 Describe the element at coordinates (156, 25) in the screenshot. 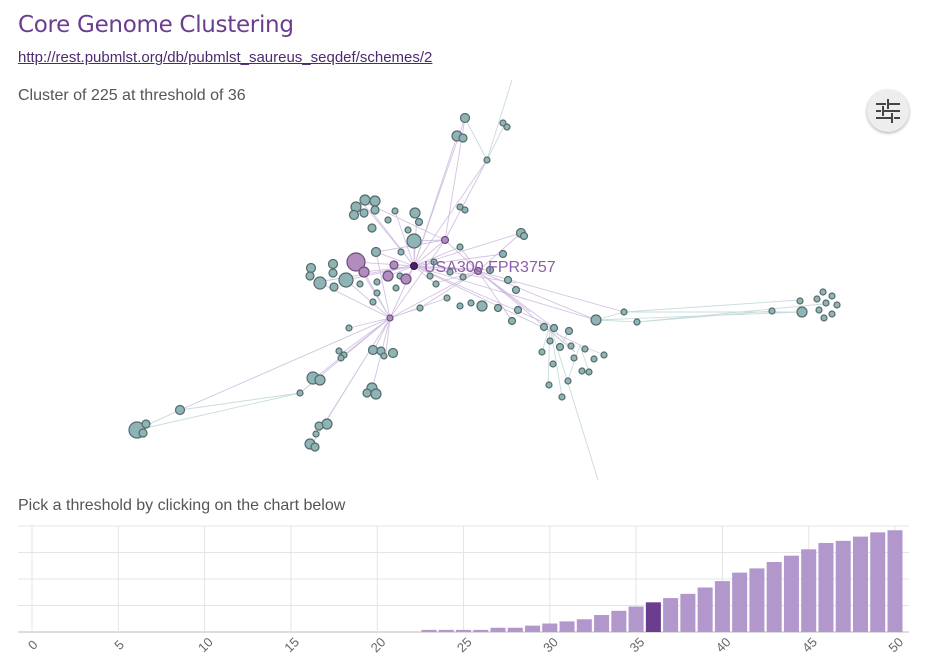

I see `page-title: Core Genome Clustering` at that location.